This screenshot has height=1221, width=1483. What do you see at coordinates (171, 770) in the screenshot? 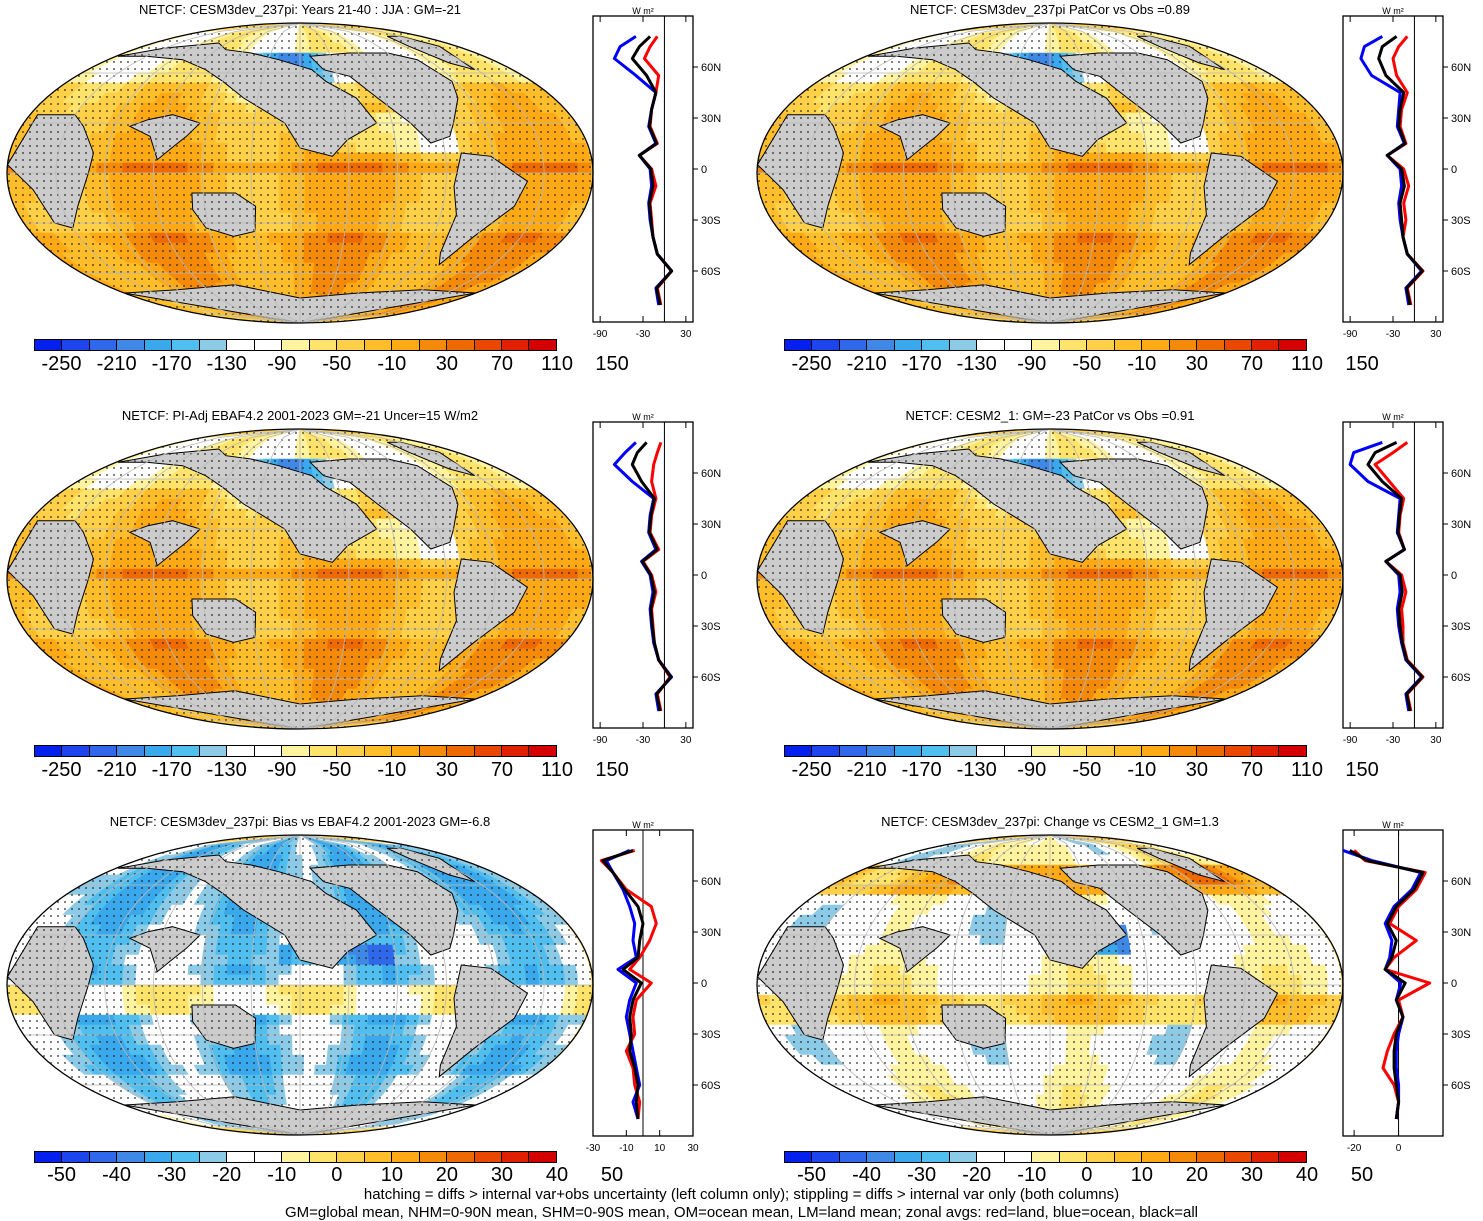
I see `colorbar-tick-label: -170` at bounding box center [171, 770].